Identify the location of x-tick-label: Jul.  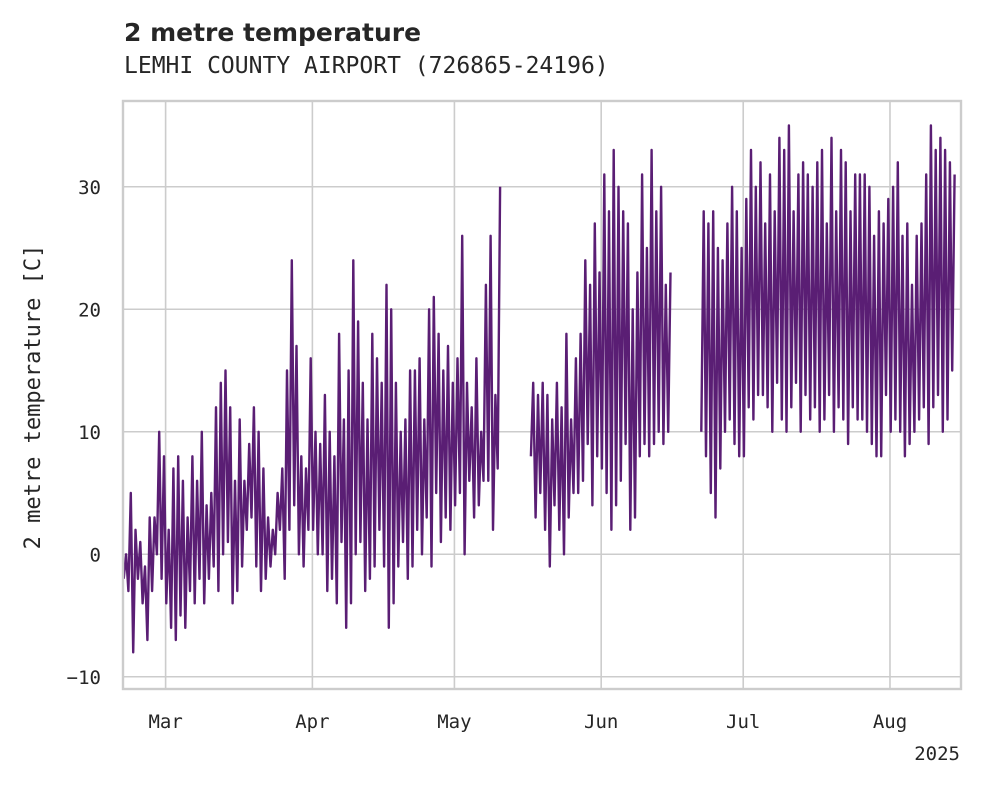
(743, 722).